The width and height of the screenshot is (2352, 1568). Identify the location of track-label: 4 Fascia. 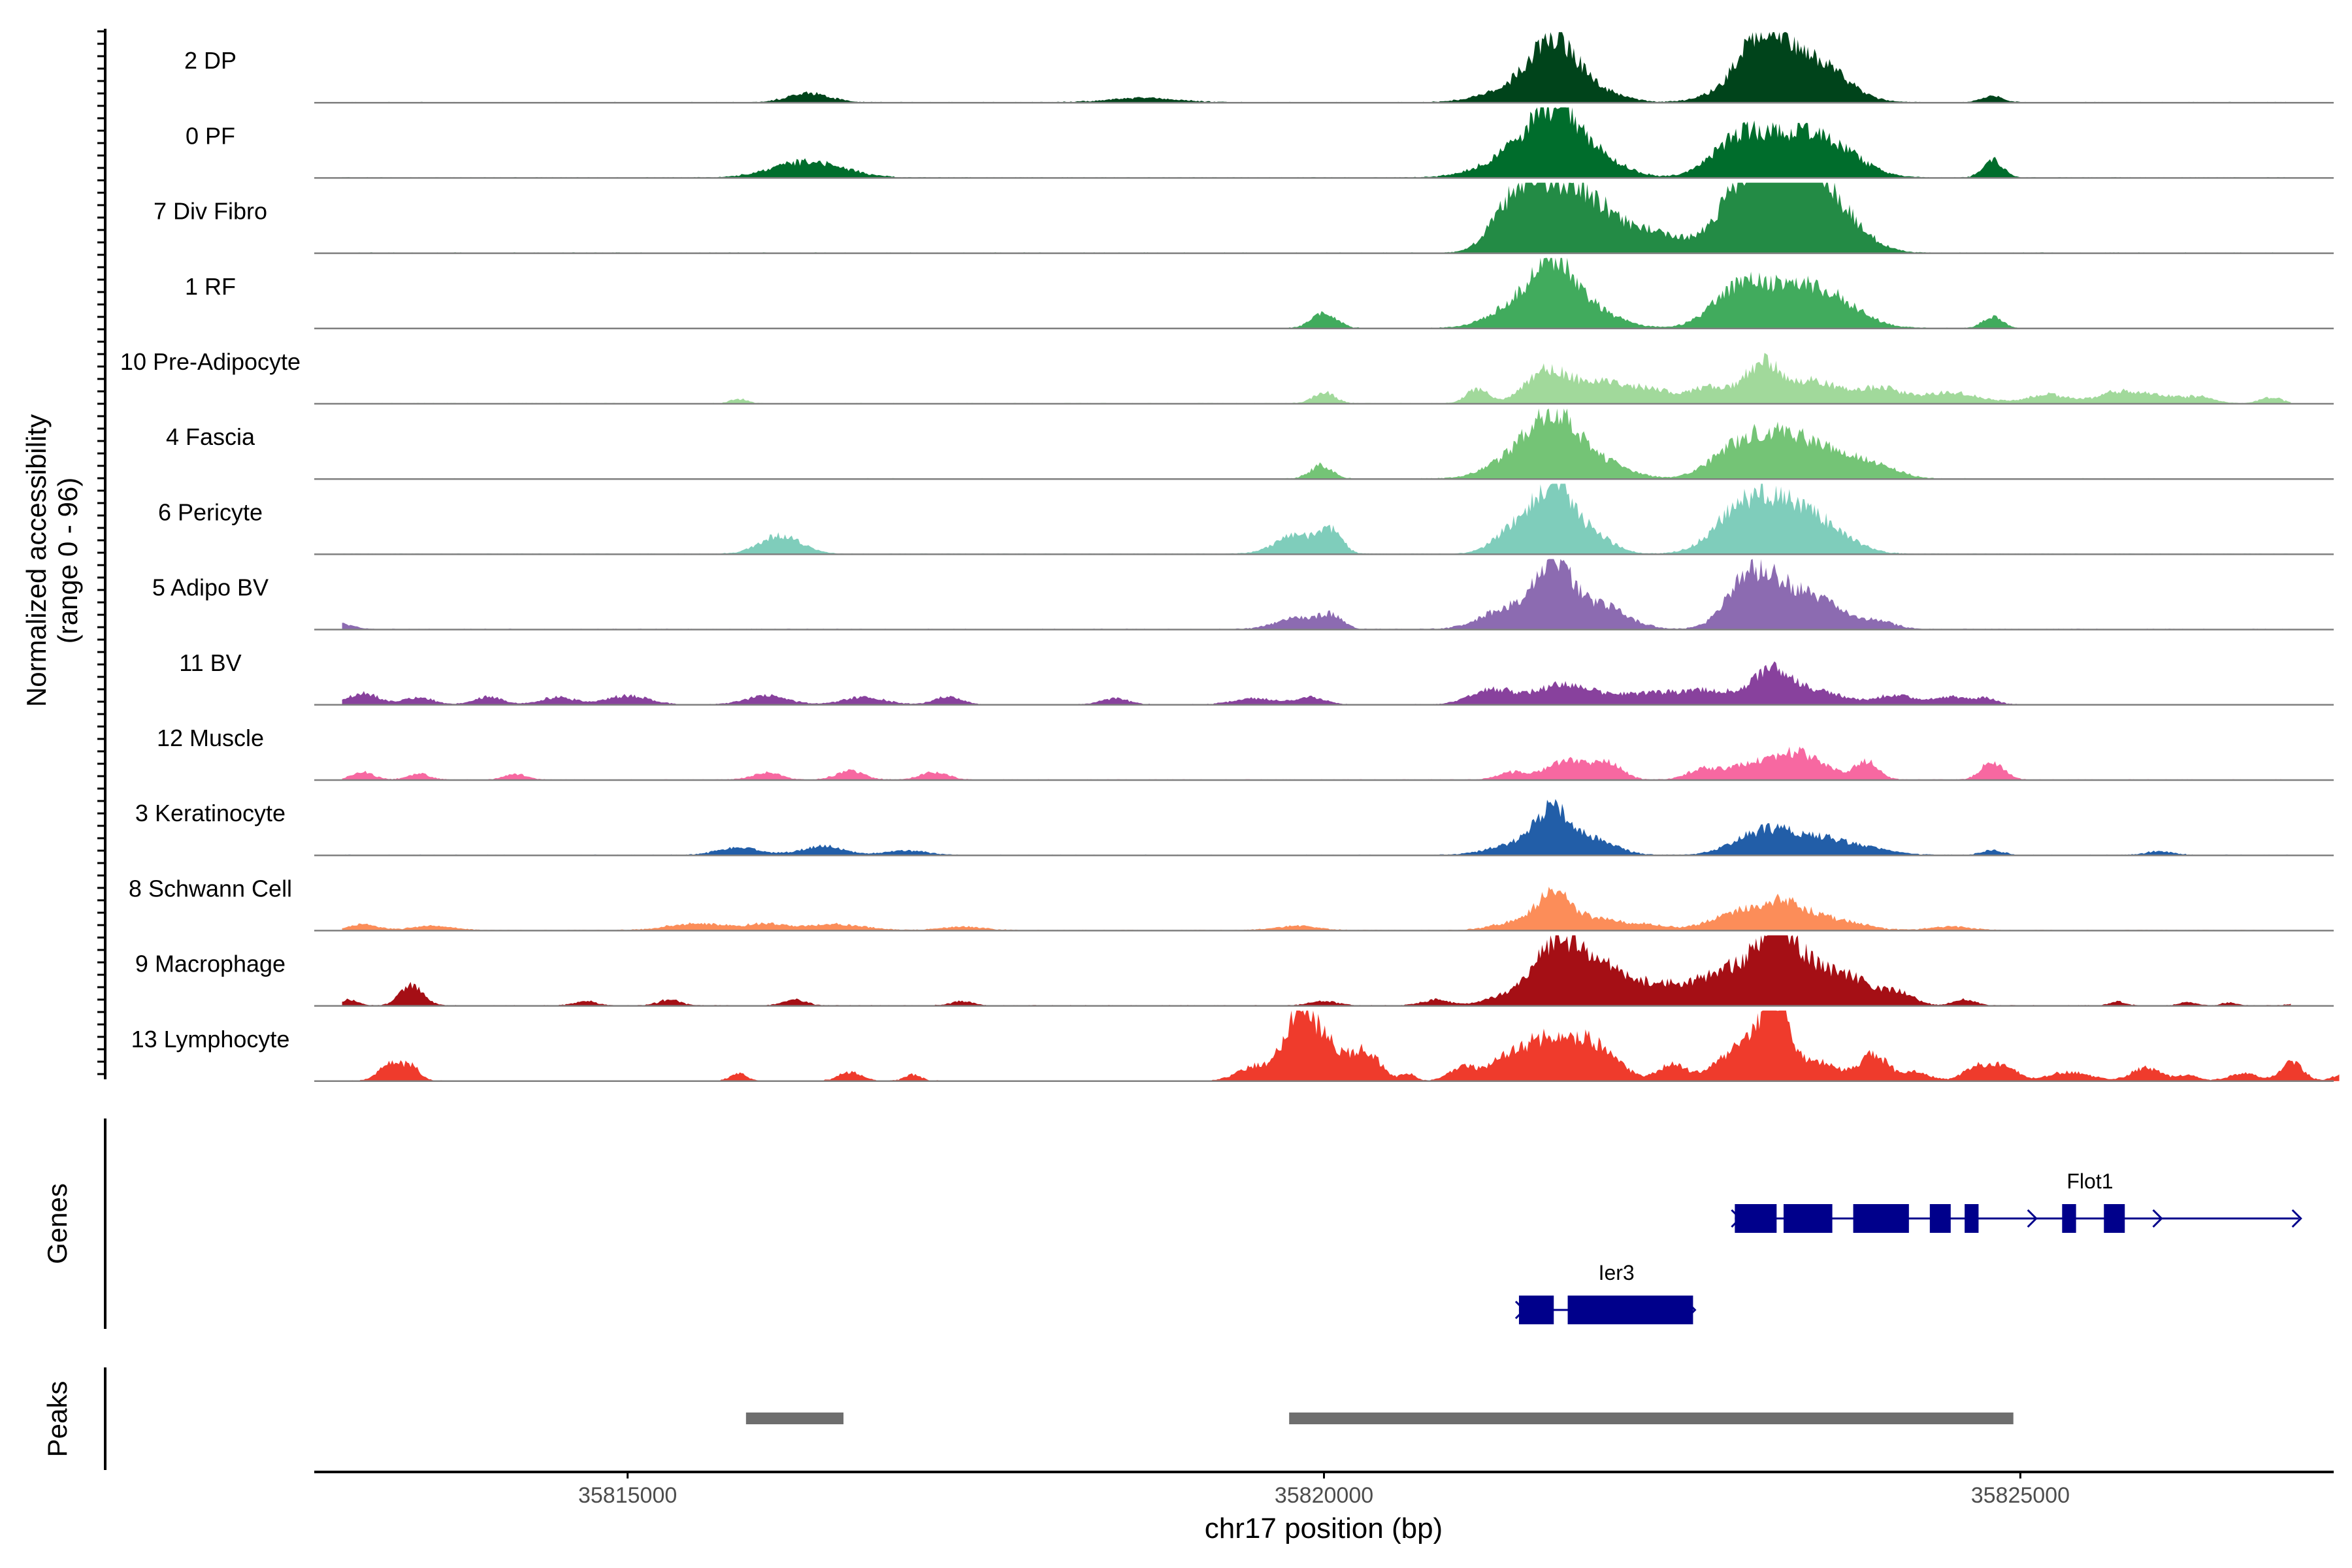
(210, 436).